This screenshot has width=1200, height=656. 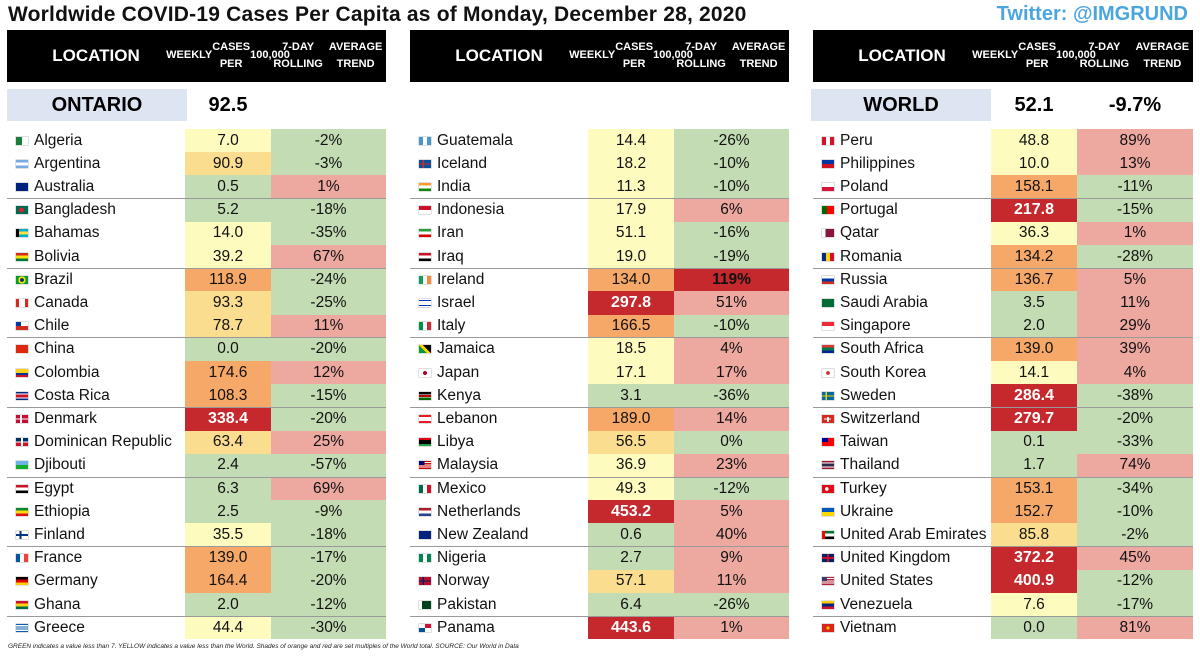 What do you see at coordinates (96, 186) in the screenshot?
I see `country-row-australia: Australia` at bounding box center [96, 186].